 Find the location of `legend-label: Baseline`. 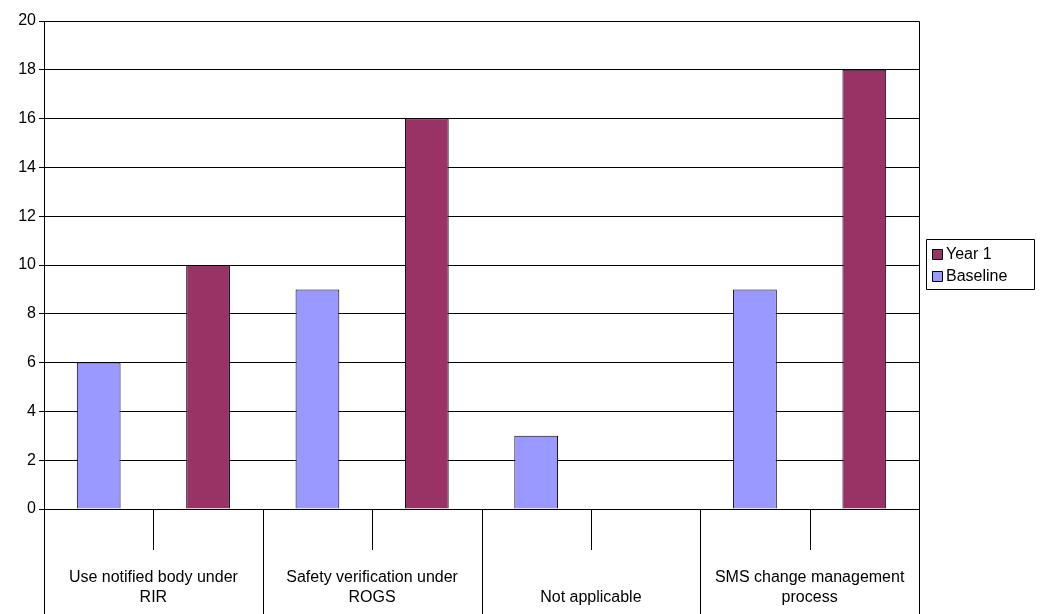

legend-label: Baseline is located at coordinates (977, 276).